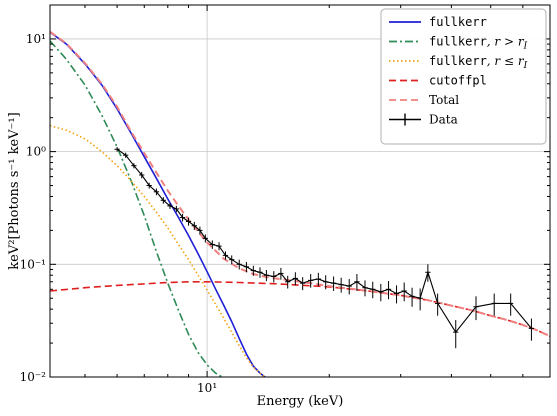  Describe the element at coordinates (207, 388) in the screenshot. I see `x-tick-label: 10¹` at that location.